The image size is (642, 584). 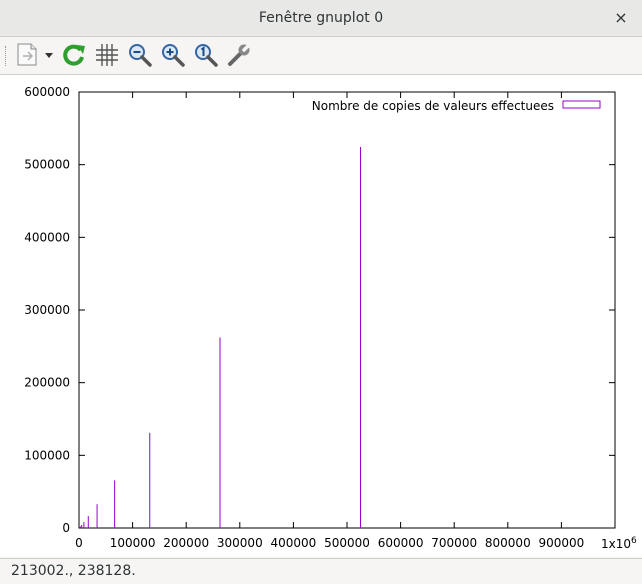 What do you see at coordinates (240, 543) in the screenshot?
I see `x-tick-label: 300000` at bounding box center [240, 543].